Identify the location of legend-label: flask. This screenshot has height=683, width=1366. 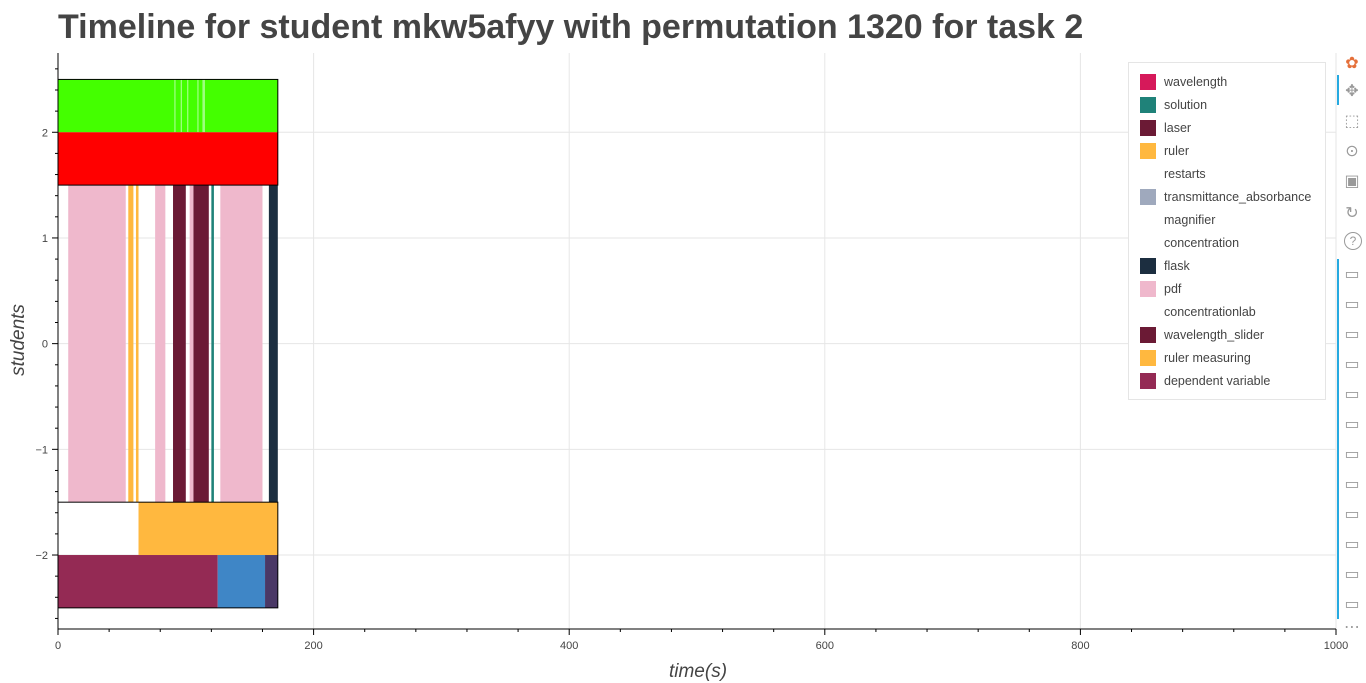
(1177, 266).